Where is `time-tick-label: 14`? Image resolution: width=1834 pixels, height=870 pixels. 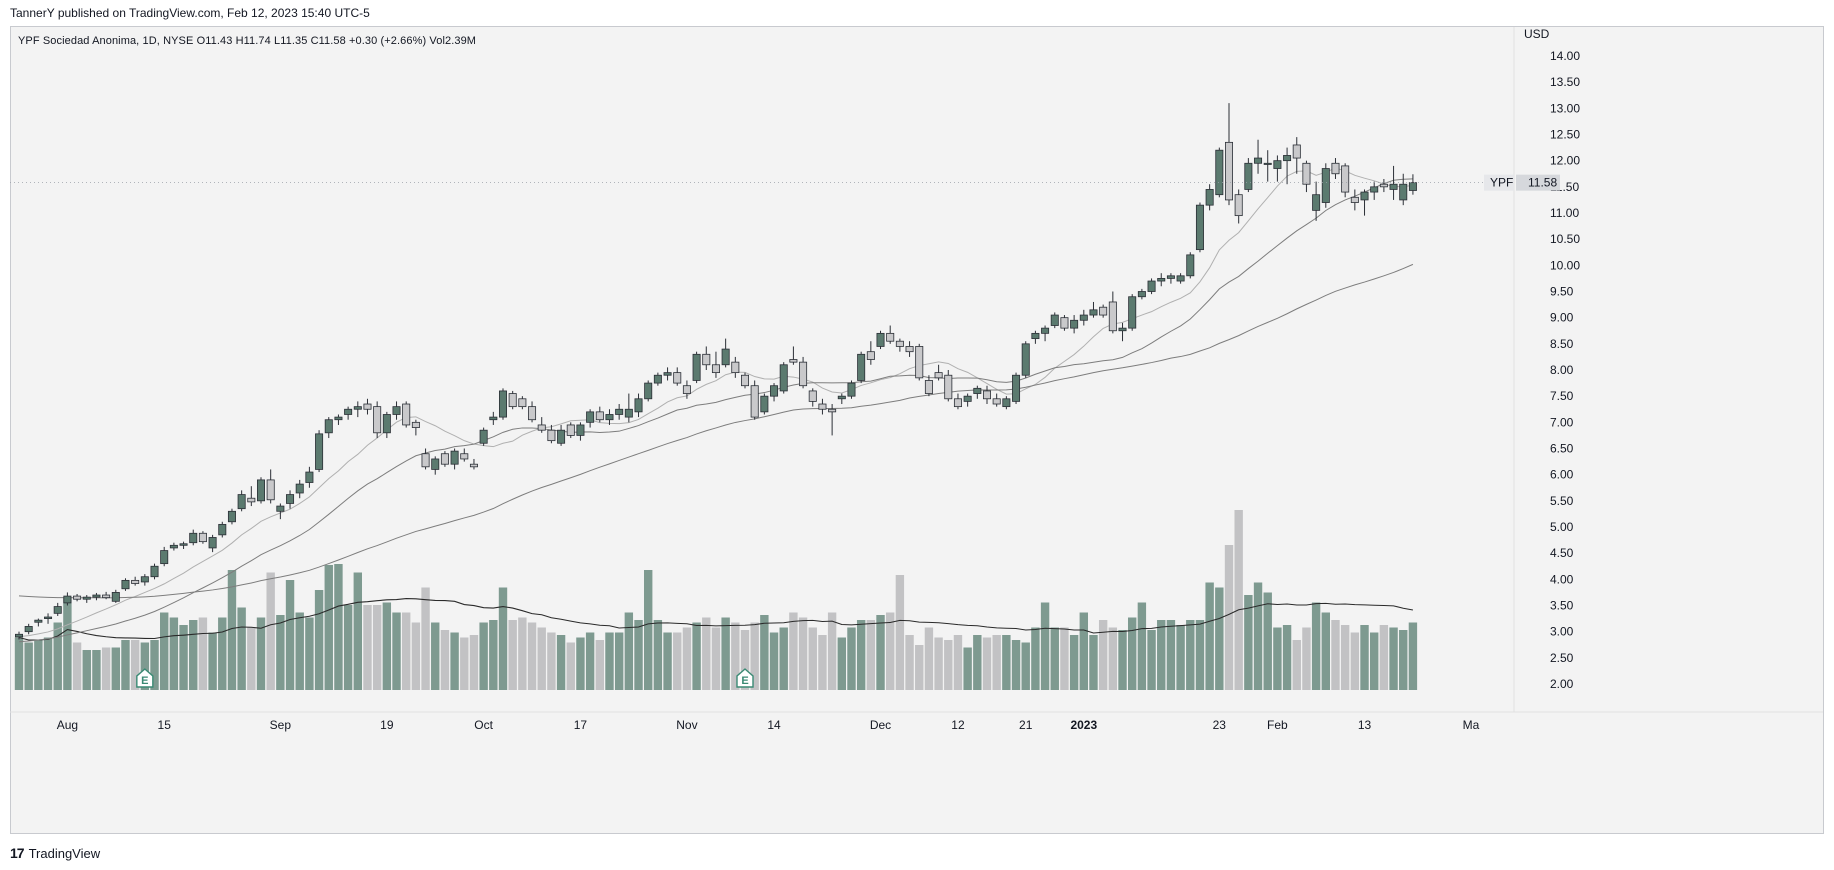 time-tick-label: 14 is located at coordinates (774, 725).